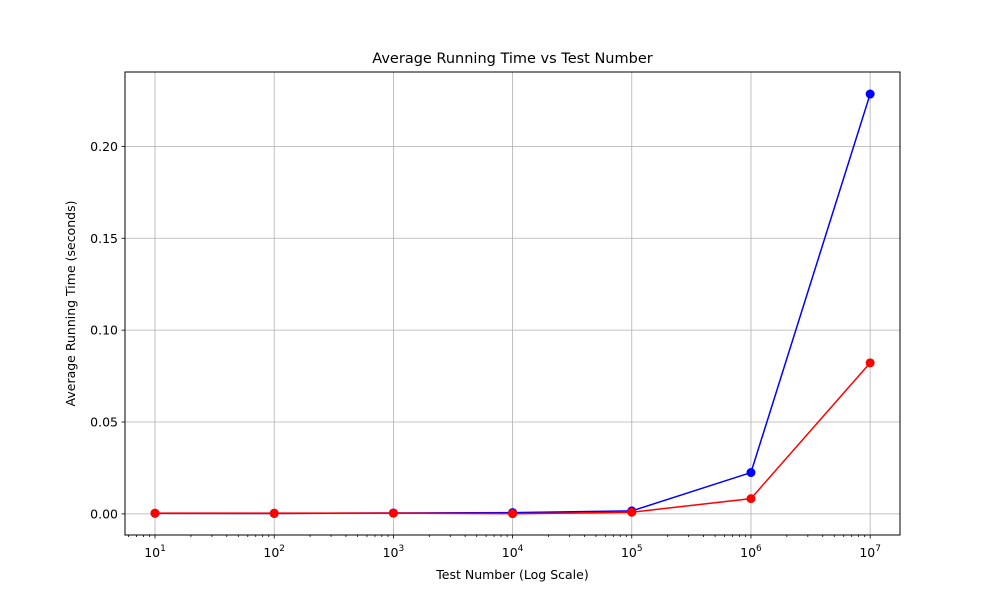 The width and height of the screenshot is (1000, 600). I want to click on y-axis-label: Average Running Time (seconds), so click(70, 304).